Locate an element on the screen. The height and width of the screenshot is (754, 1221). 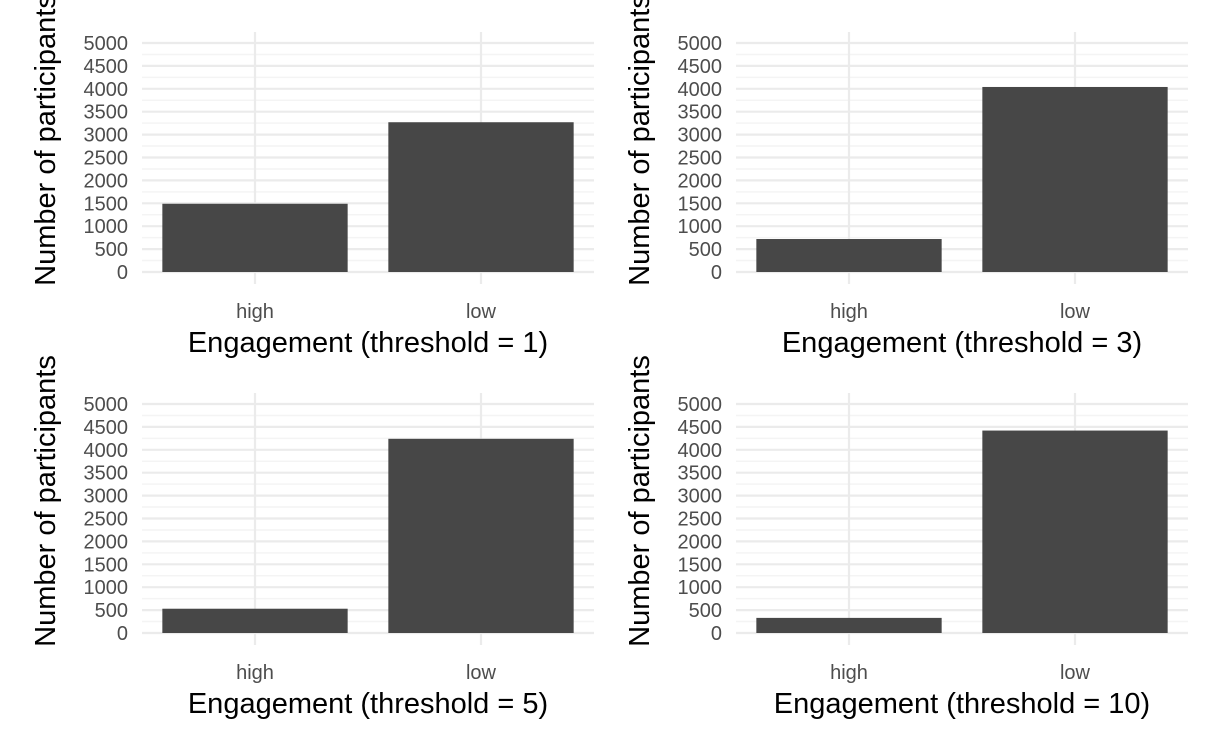
x-axis-title: Engagement (threshold = 10) is located at coordinates (962, 704).